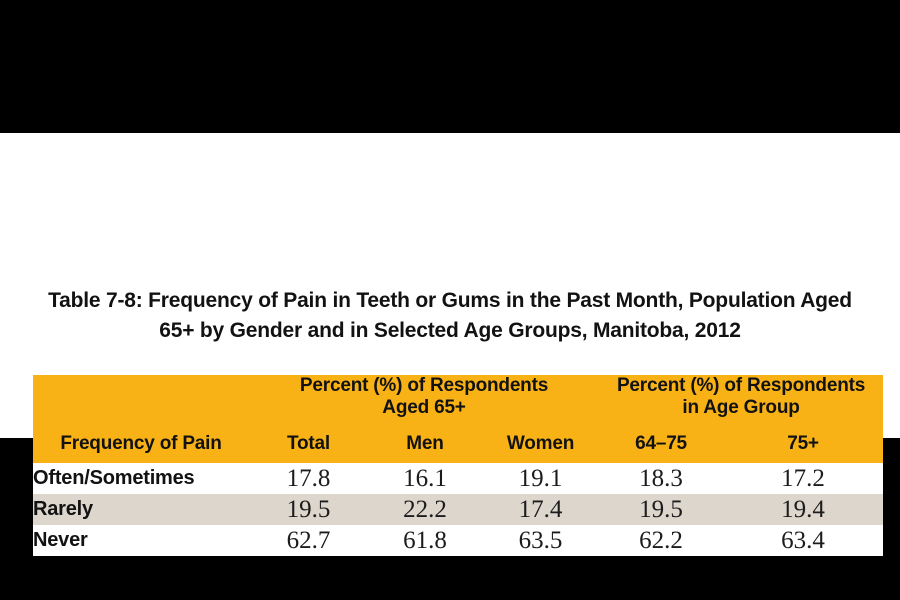 The width and height of the screenshot is (900, 600). I want to click on cell-men: 16.1, so click(425, 478).